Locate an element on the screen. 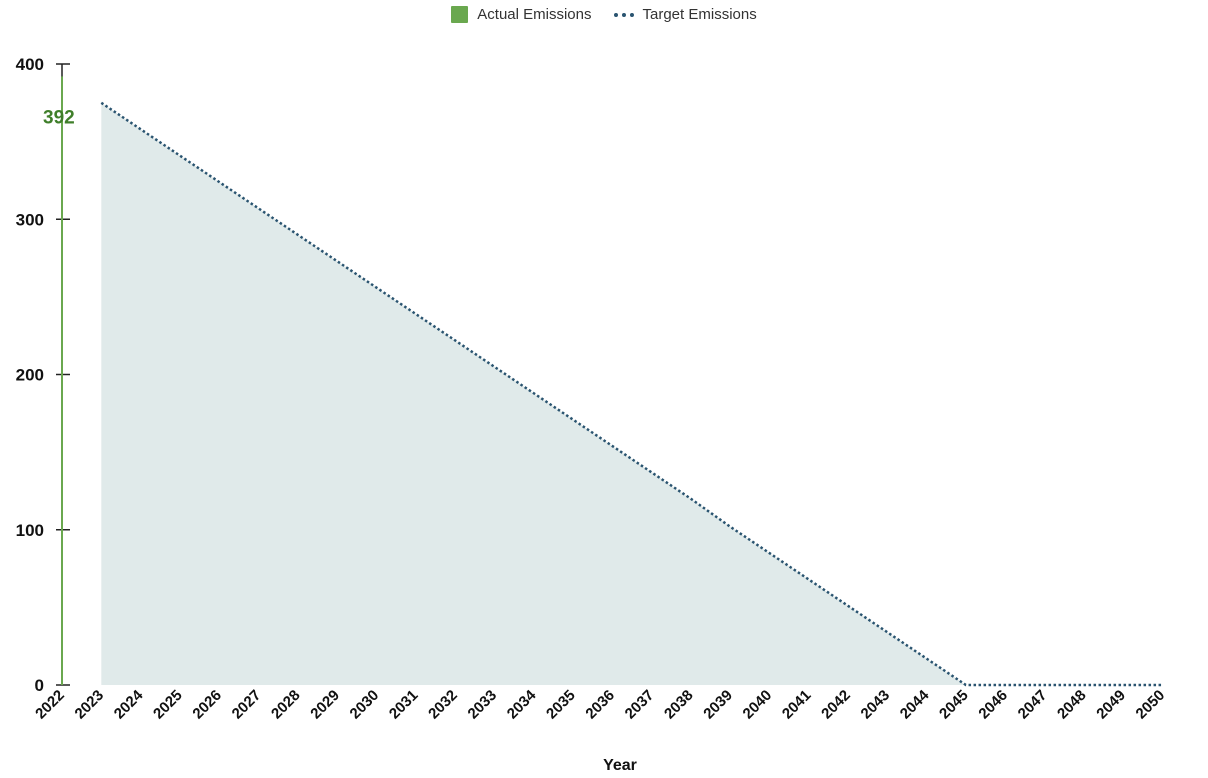 The width and height of the screenshot is (1208, 778). legend-label-target: Target Emissions is located at coordinates (699, 14).